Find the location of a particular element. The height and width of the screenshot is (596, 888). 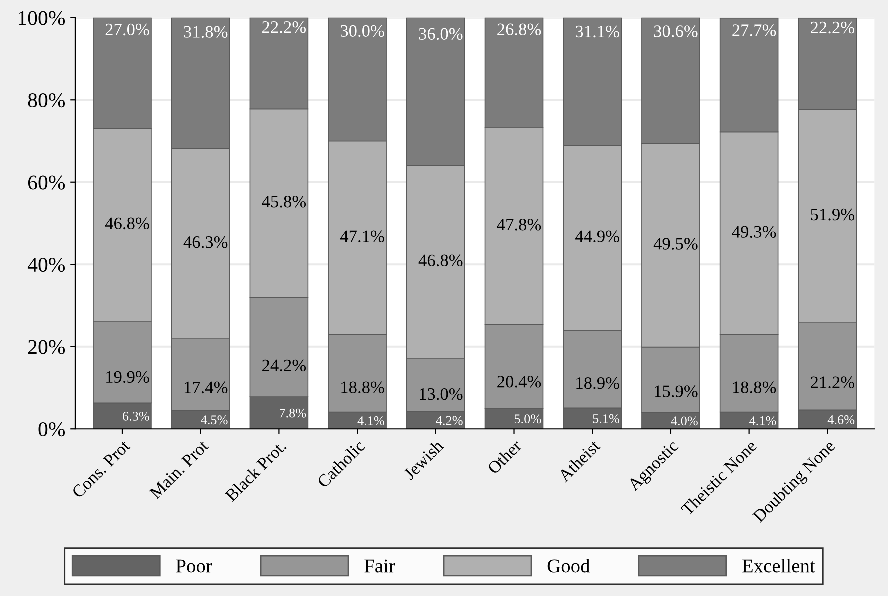

data-label: 4.2% is located at coordinates (449, 421).